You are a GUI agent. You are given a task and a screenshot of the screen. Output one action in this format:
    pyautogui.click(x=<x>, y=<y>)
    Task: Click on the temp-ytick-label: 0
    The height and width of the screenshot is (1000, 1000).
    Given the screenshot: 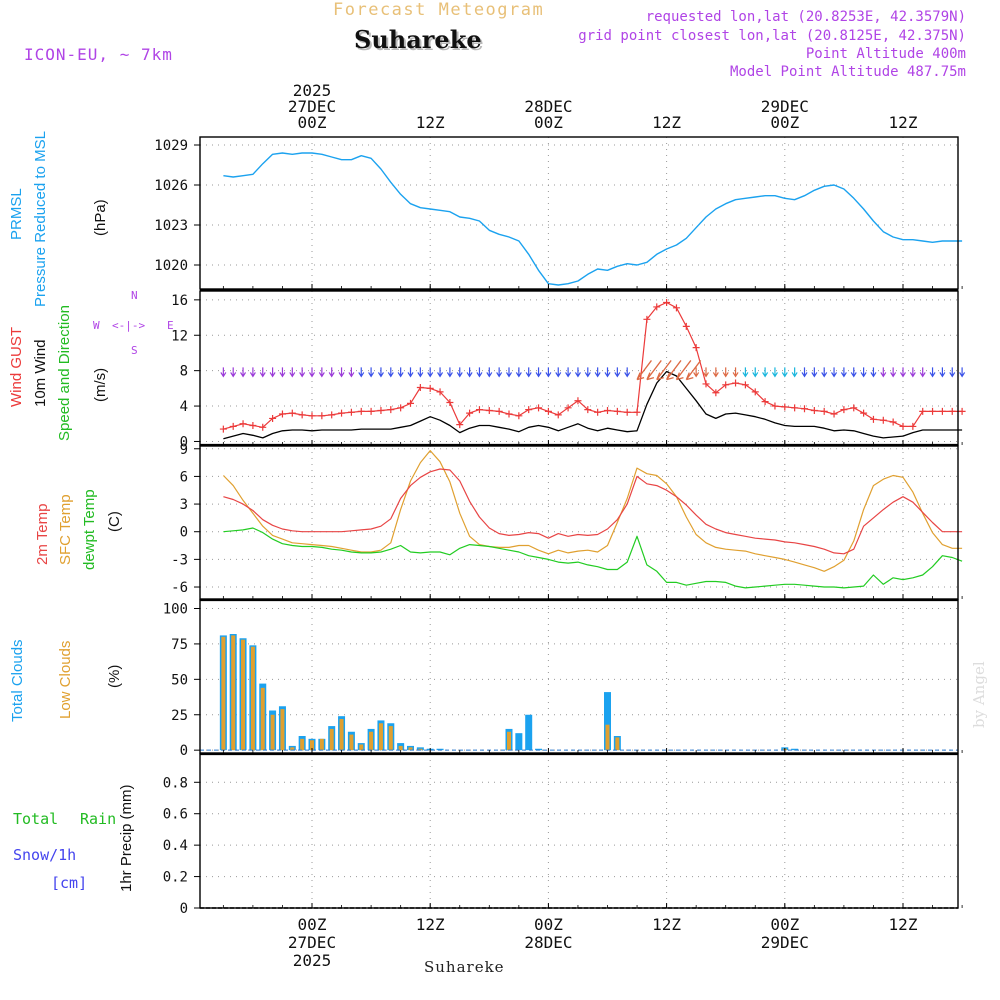 What is the action you would take?
    pyautogui.click(x=184, y=533)
    